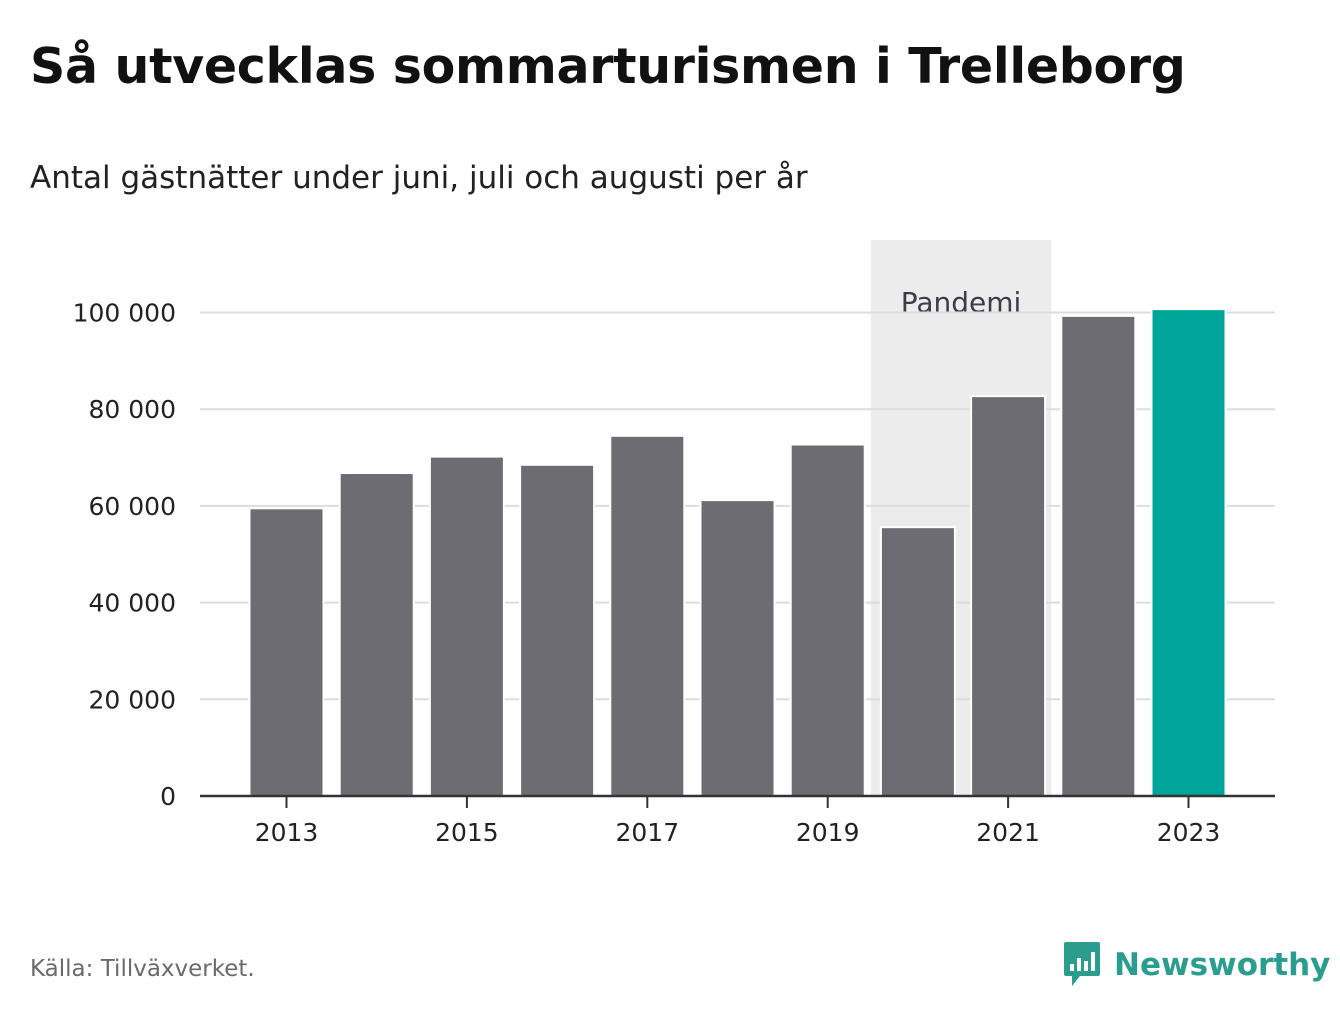  What do you see at coordinates (124, 555) in the screenshot?
I see `y-axis-ticks: 0 20 000 40 000 60 000 80 000 100 000` at bounding box center [124, 555].